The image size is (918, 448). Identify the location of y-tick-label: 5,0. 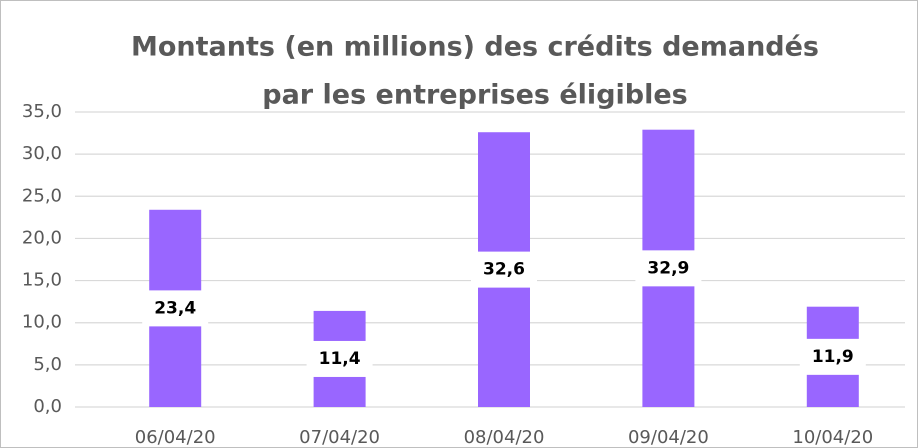
(47, 364).